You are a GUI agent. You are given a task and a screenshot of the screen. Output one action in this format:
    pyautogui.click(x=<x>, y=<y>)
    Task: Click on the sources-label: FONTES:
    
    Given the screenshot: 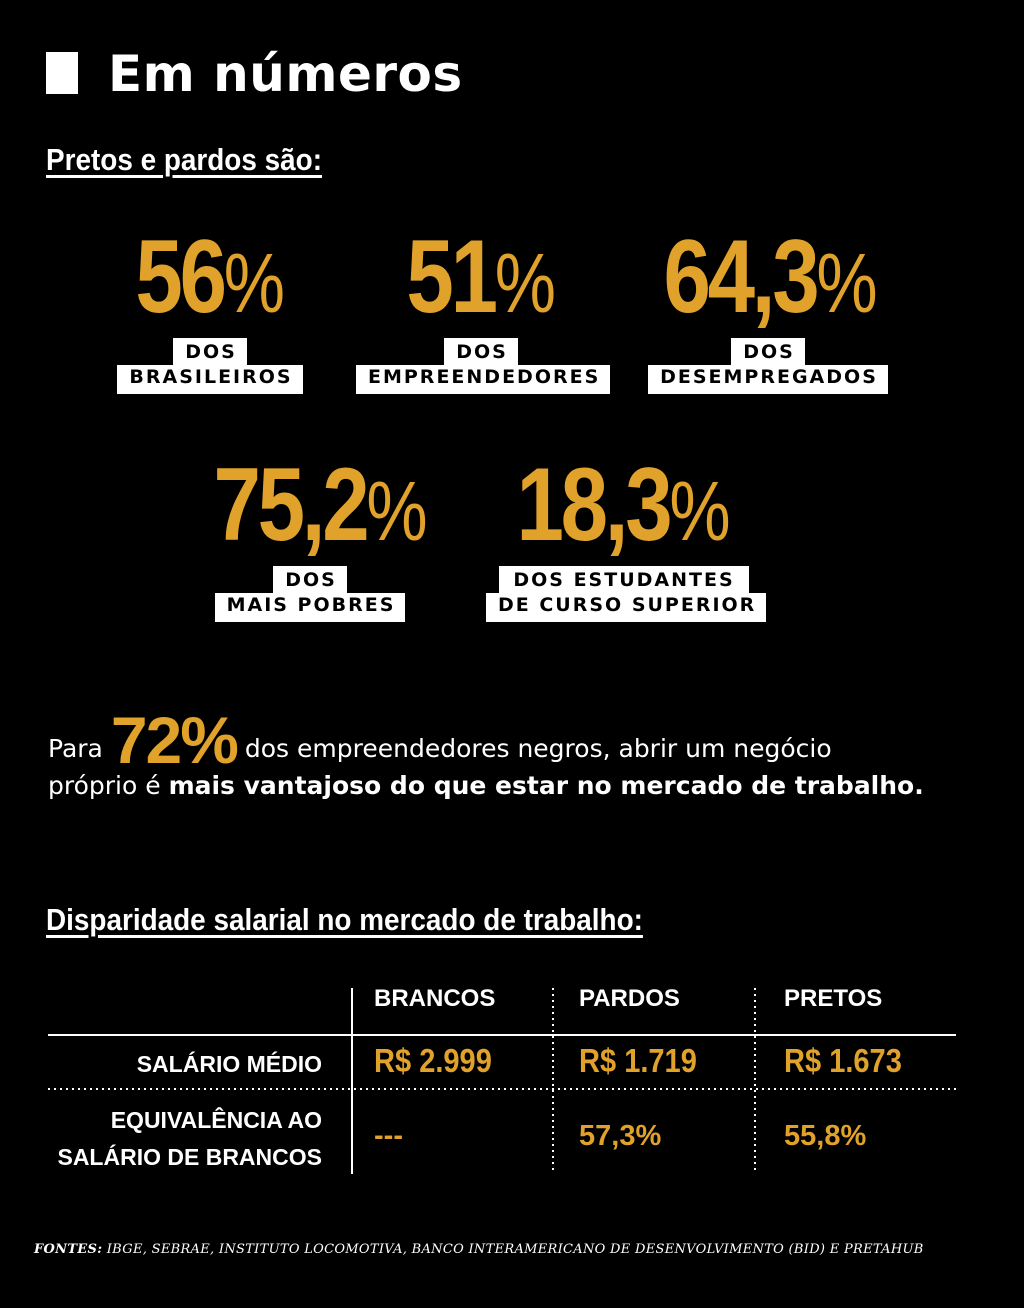 What is the action you would take?
    pyautogui.click(x=68, y=1249)
    